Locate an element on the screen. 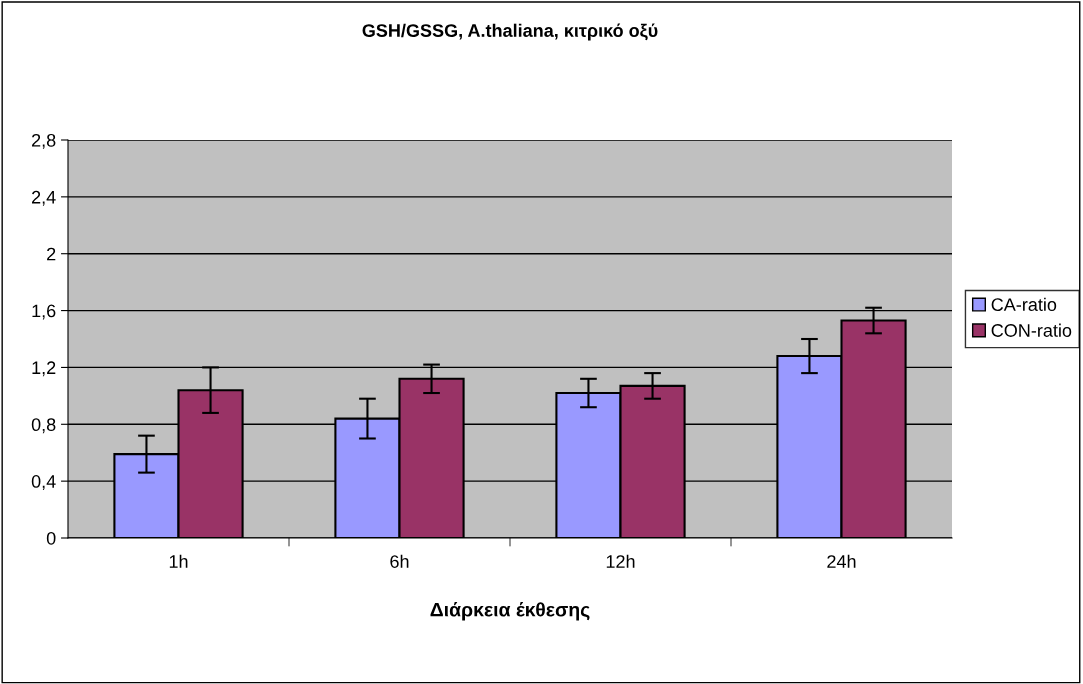 This screenshot has width=1083, height=684. x-tick-label: 12h is located at coordinates (620, 561).